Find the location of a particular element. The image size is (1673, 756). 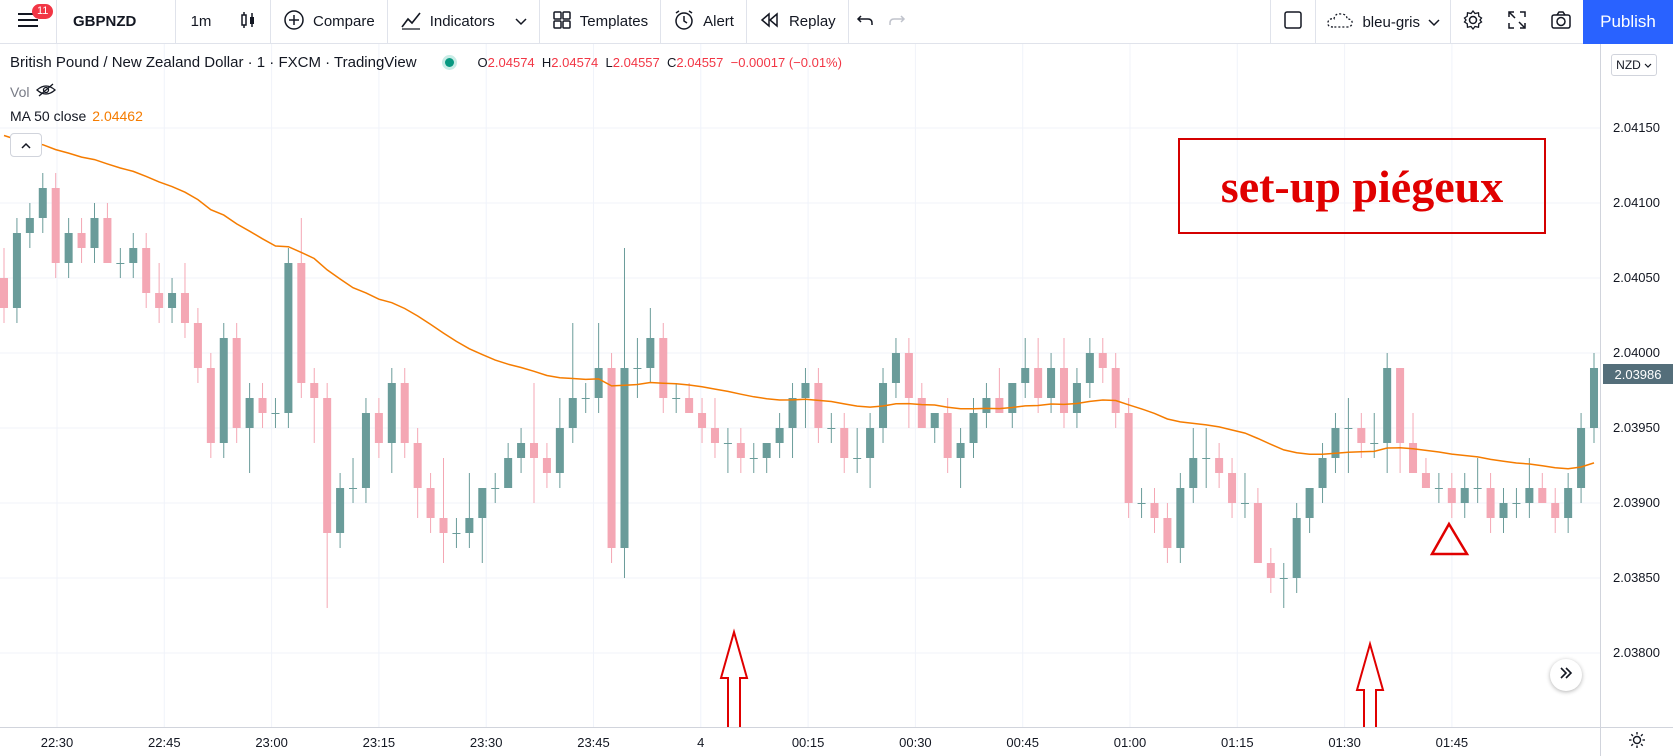

notification-badge: 11 is located at coordinates (43, 11).